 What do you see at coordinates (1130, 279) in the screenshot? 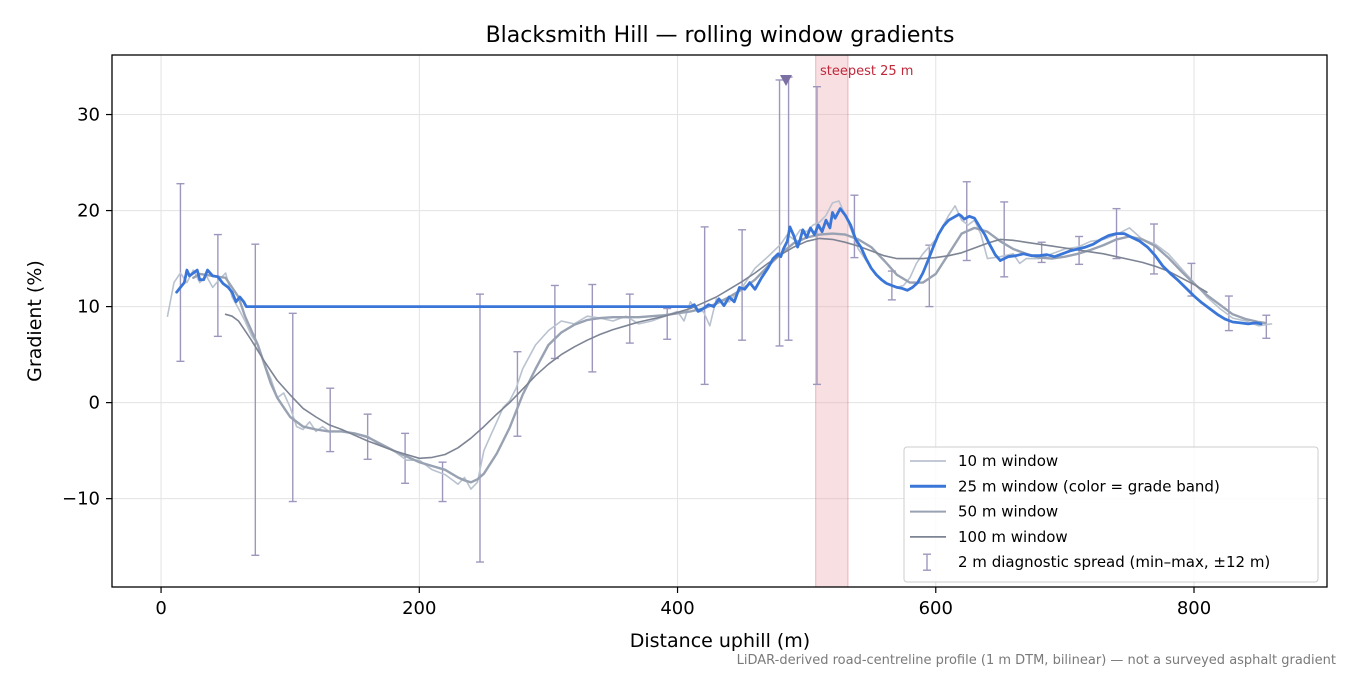
I see `series-line-w25b` at bounding box center [1130, 279].